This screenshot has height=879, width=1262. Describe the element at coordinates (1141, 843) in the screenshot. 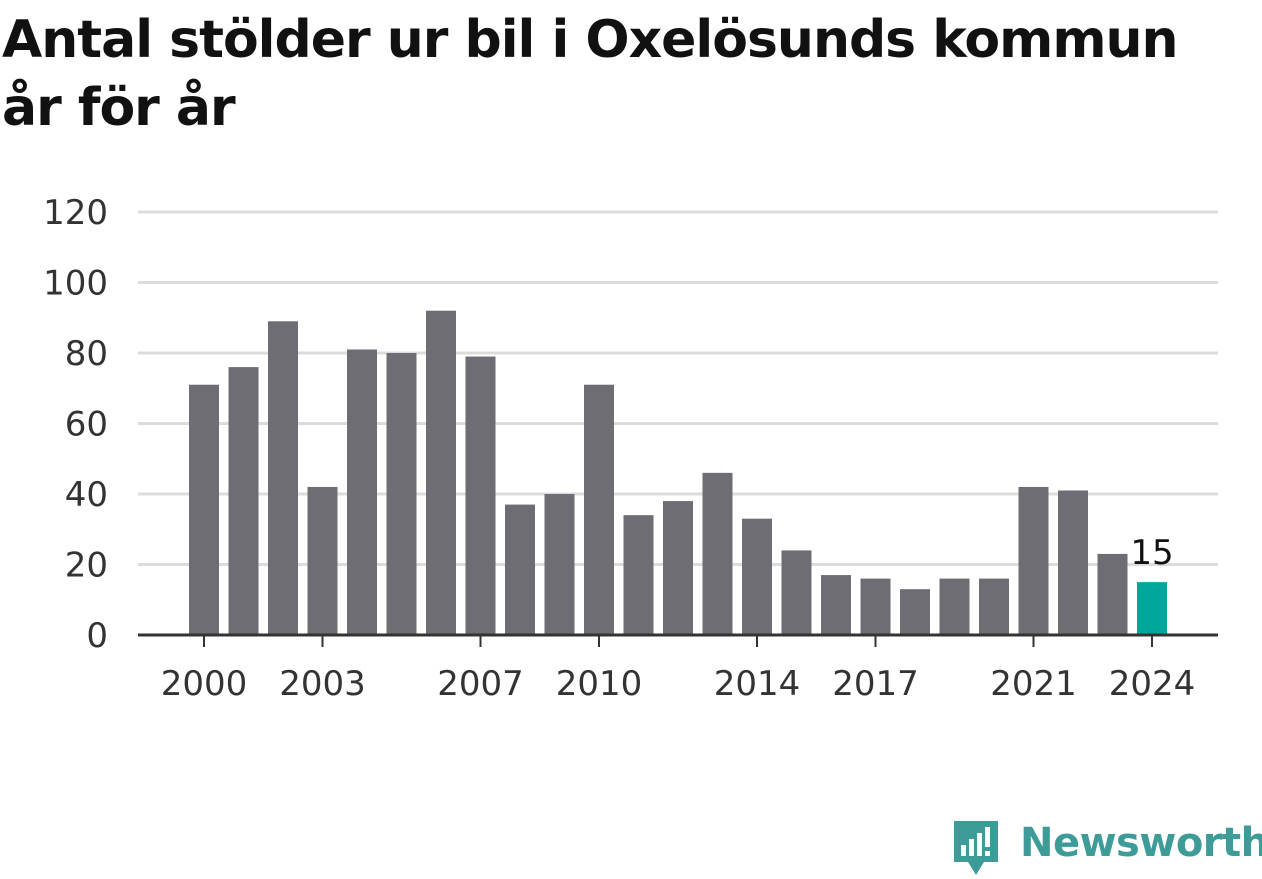

I see `brand-name: Newsworthy` at that location.